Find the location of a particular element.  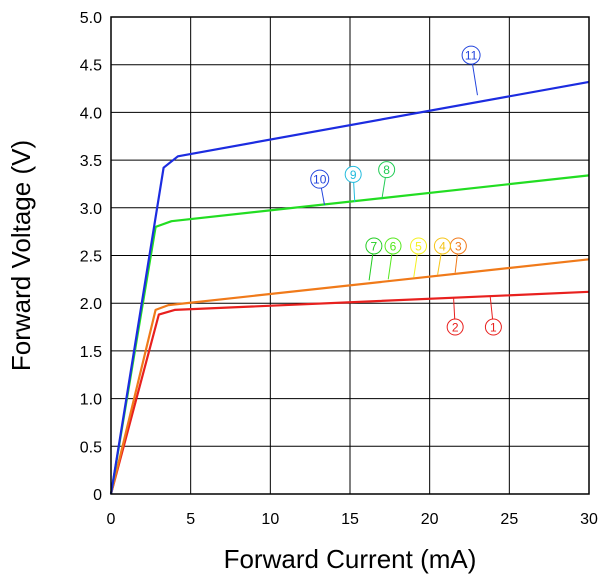

y-tick-label: 0 is located at coordinates (97, 495).